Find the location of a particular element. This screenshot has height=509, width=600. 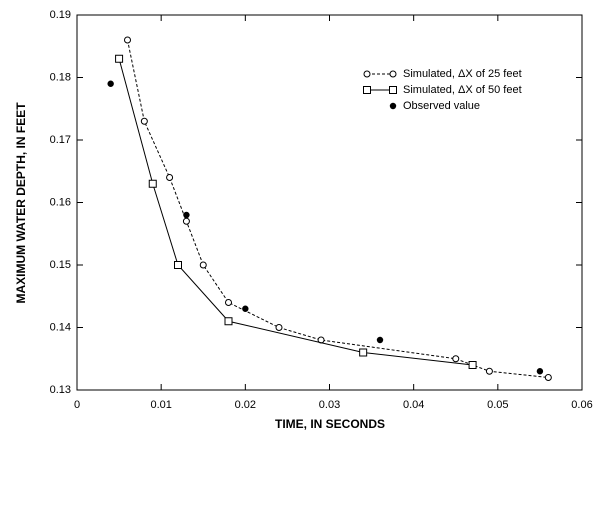

legend-label: Simulated, ΔX of 50 feet is located at coordinates (462, 90).